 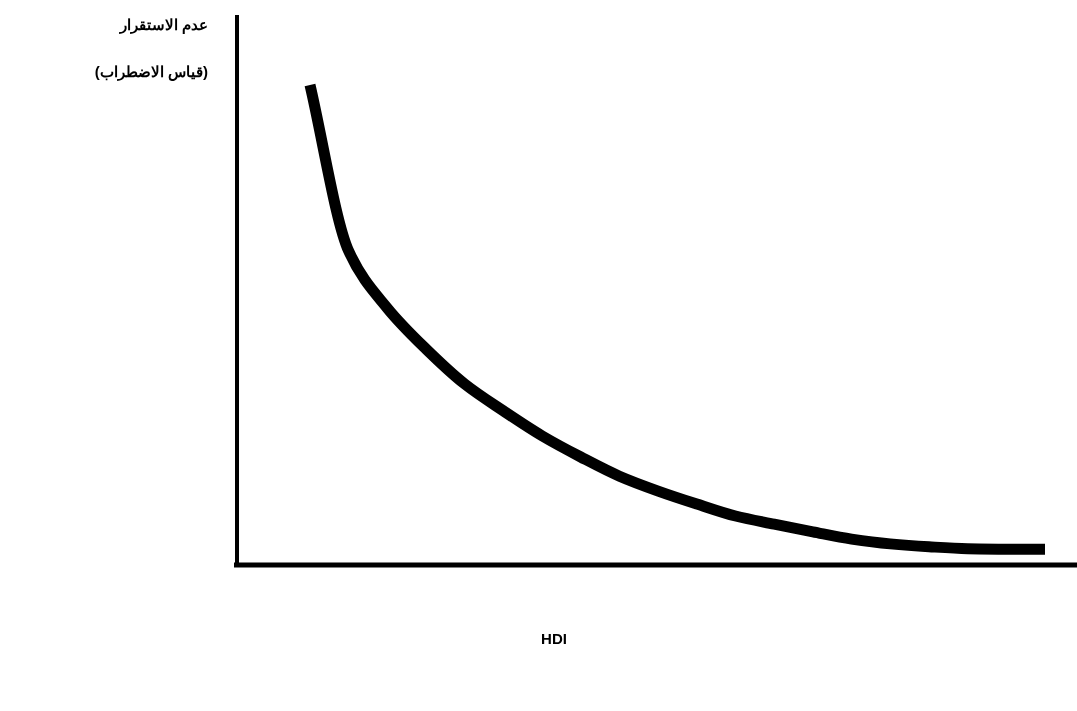 I want to click on ylabel: (قياس الاضطراب), so click(x=151, y=71).